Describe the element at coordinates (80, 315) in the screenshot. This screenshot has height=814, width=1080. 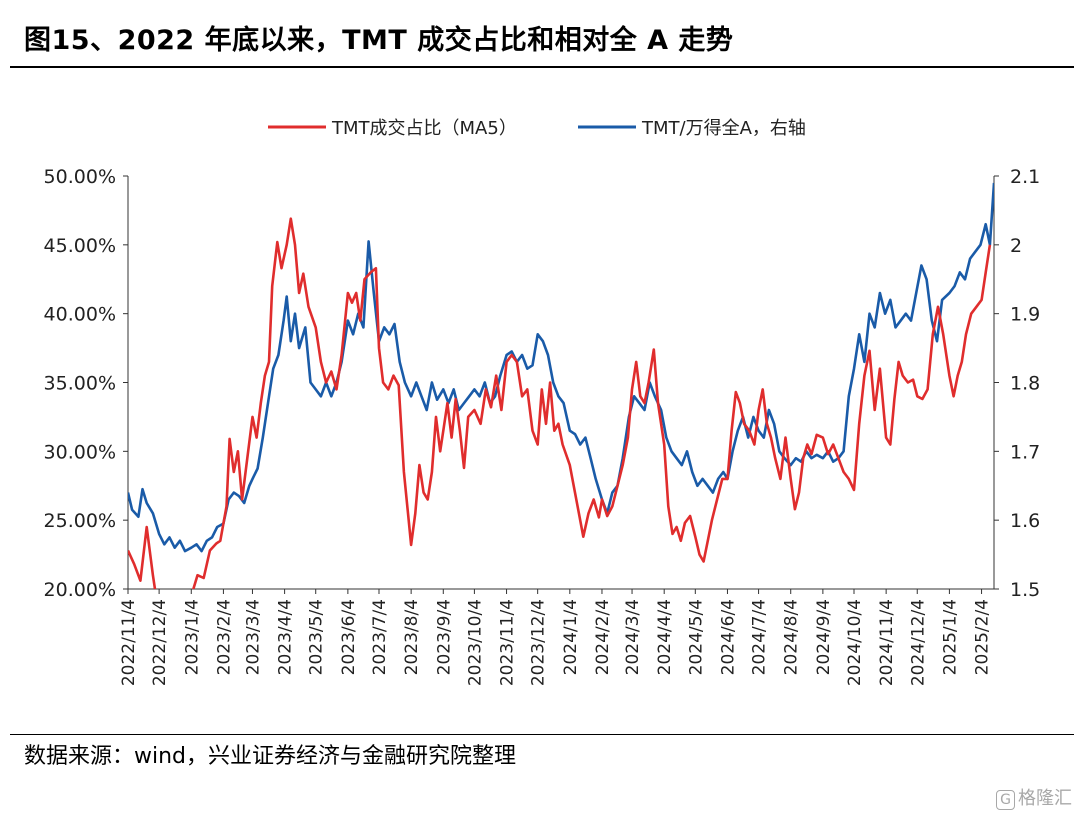
I see `y-left-tick-label: 40.00%` at that location.